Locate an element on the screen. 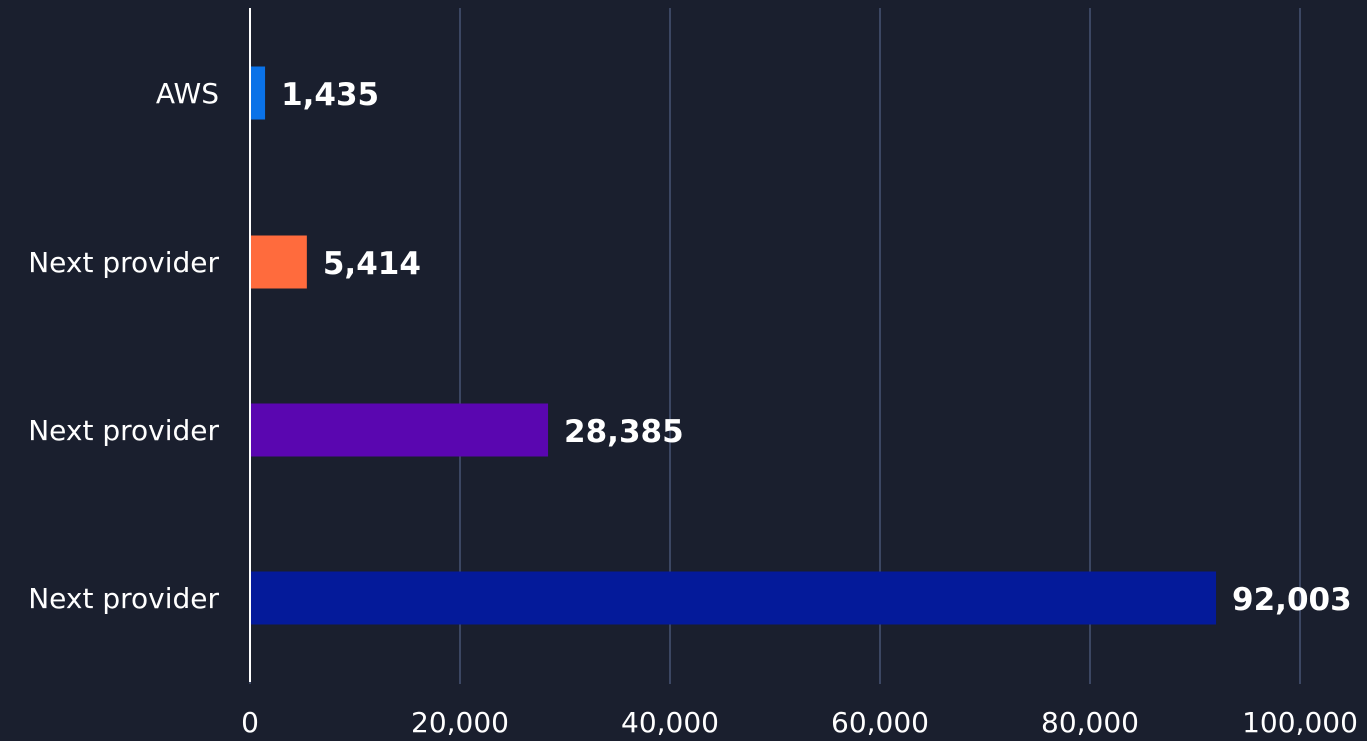 Image resolution: width=1367 pixels, height=741 pixels. category-label: AWS is located at coordinates (187, 93).